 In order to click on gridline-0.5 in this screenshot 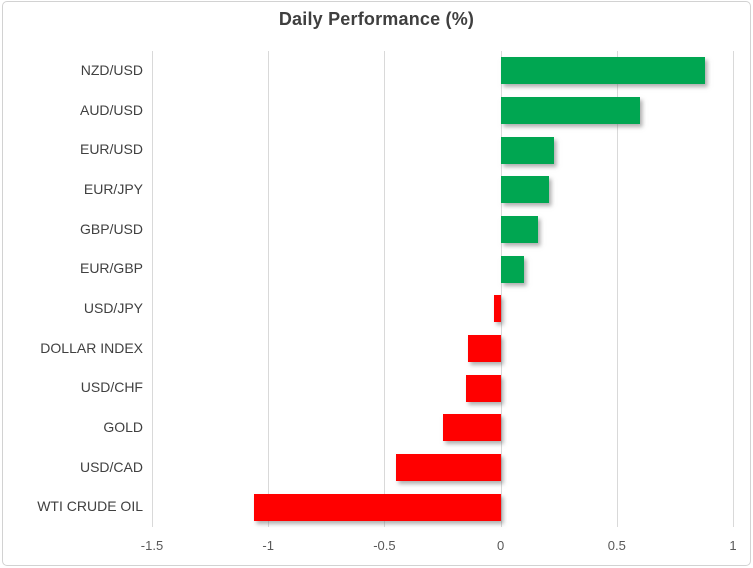, I will do `click(617, 289)`.